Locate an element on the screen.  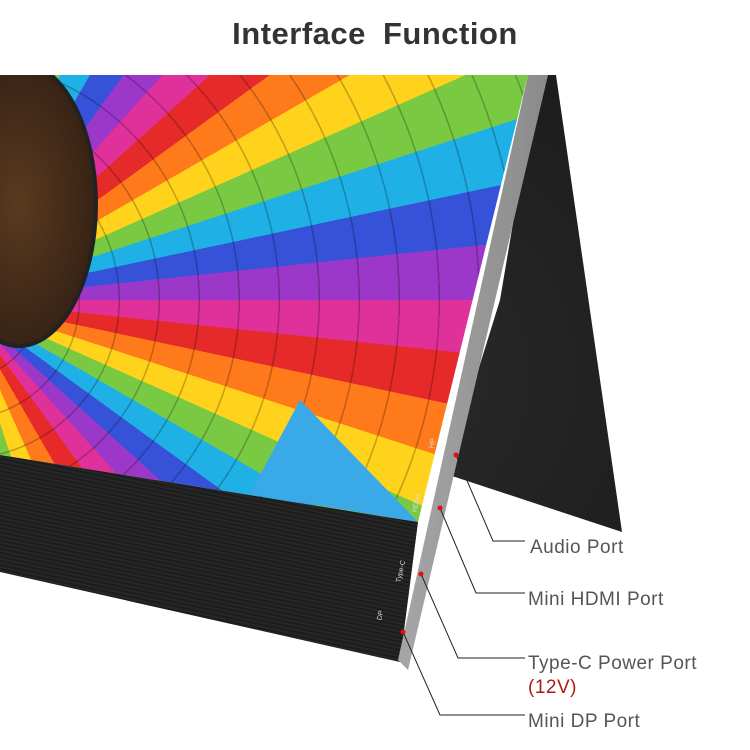
callout-mini-dp-port: Mini DP Port is located at coordinates (584, 721).